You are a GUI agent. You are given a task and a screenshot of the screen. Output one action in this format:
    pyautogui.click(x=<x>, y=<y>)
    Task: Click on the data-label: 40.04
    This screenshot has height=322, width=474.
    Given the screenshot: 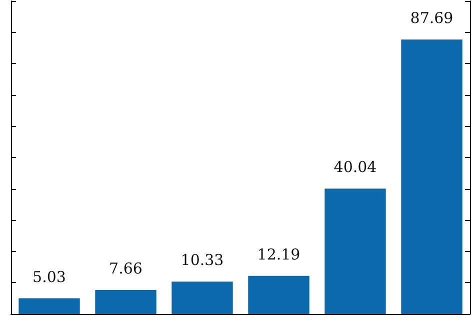 What is the action you would take?
    pyautogui.click(x=355, y=167)
    